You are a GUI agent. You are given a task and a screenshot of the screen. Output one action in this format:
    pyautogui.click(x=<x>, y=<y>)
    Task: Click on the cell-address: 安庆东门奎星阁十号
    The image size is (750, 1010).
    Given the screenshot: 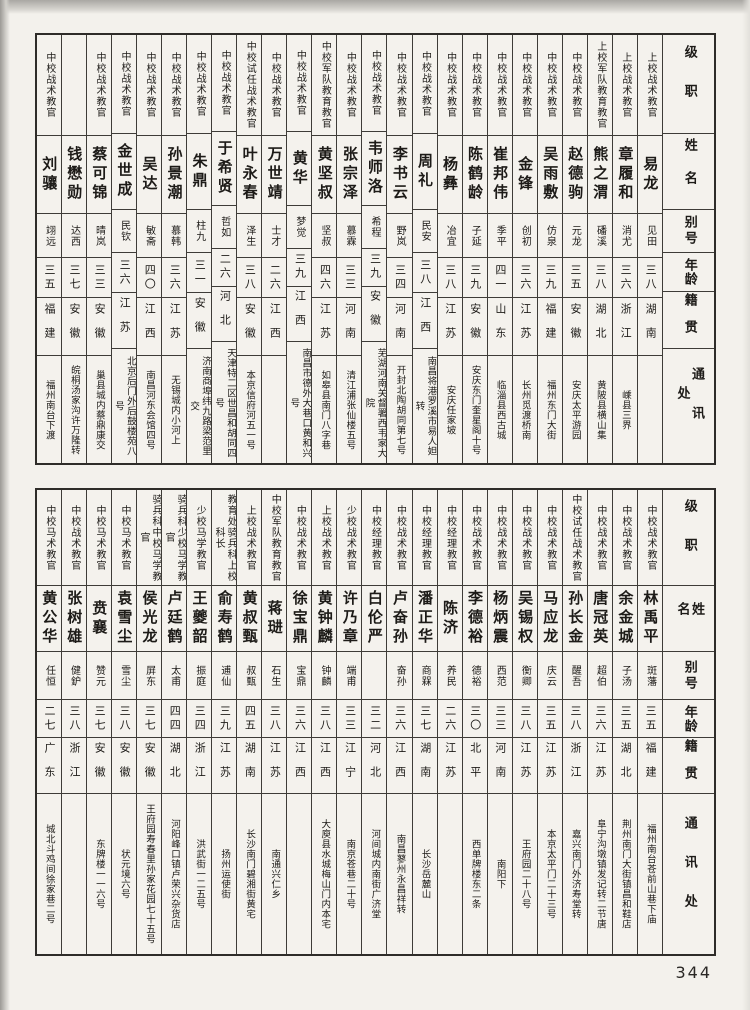 What is the action you would take?
    pyautogui.click(x=474, y=409)
    